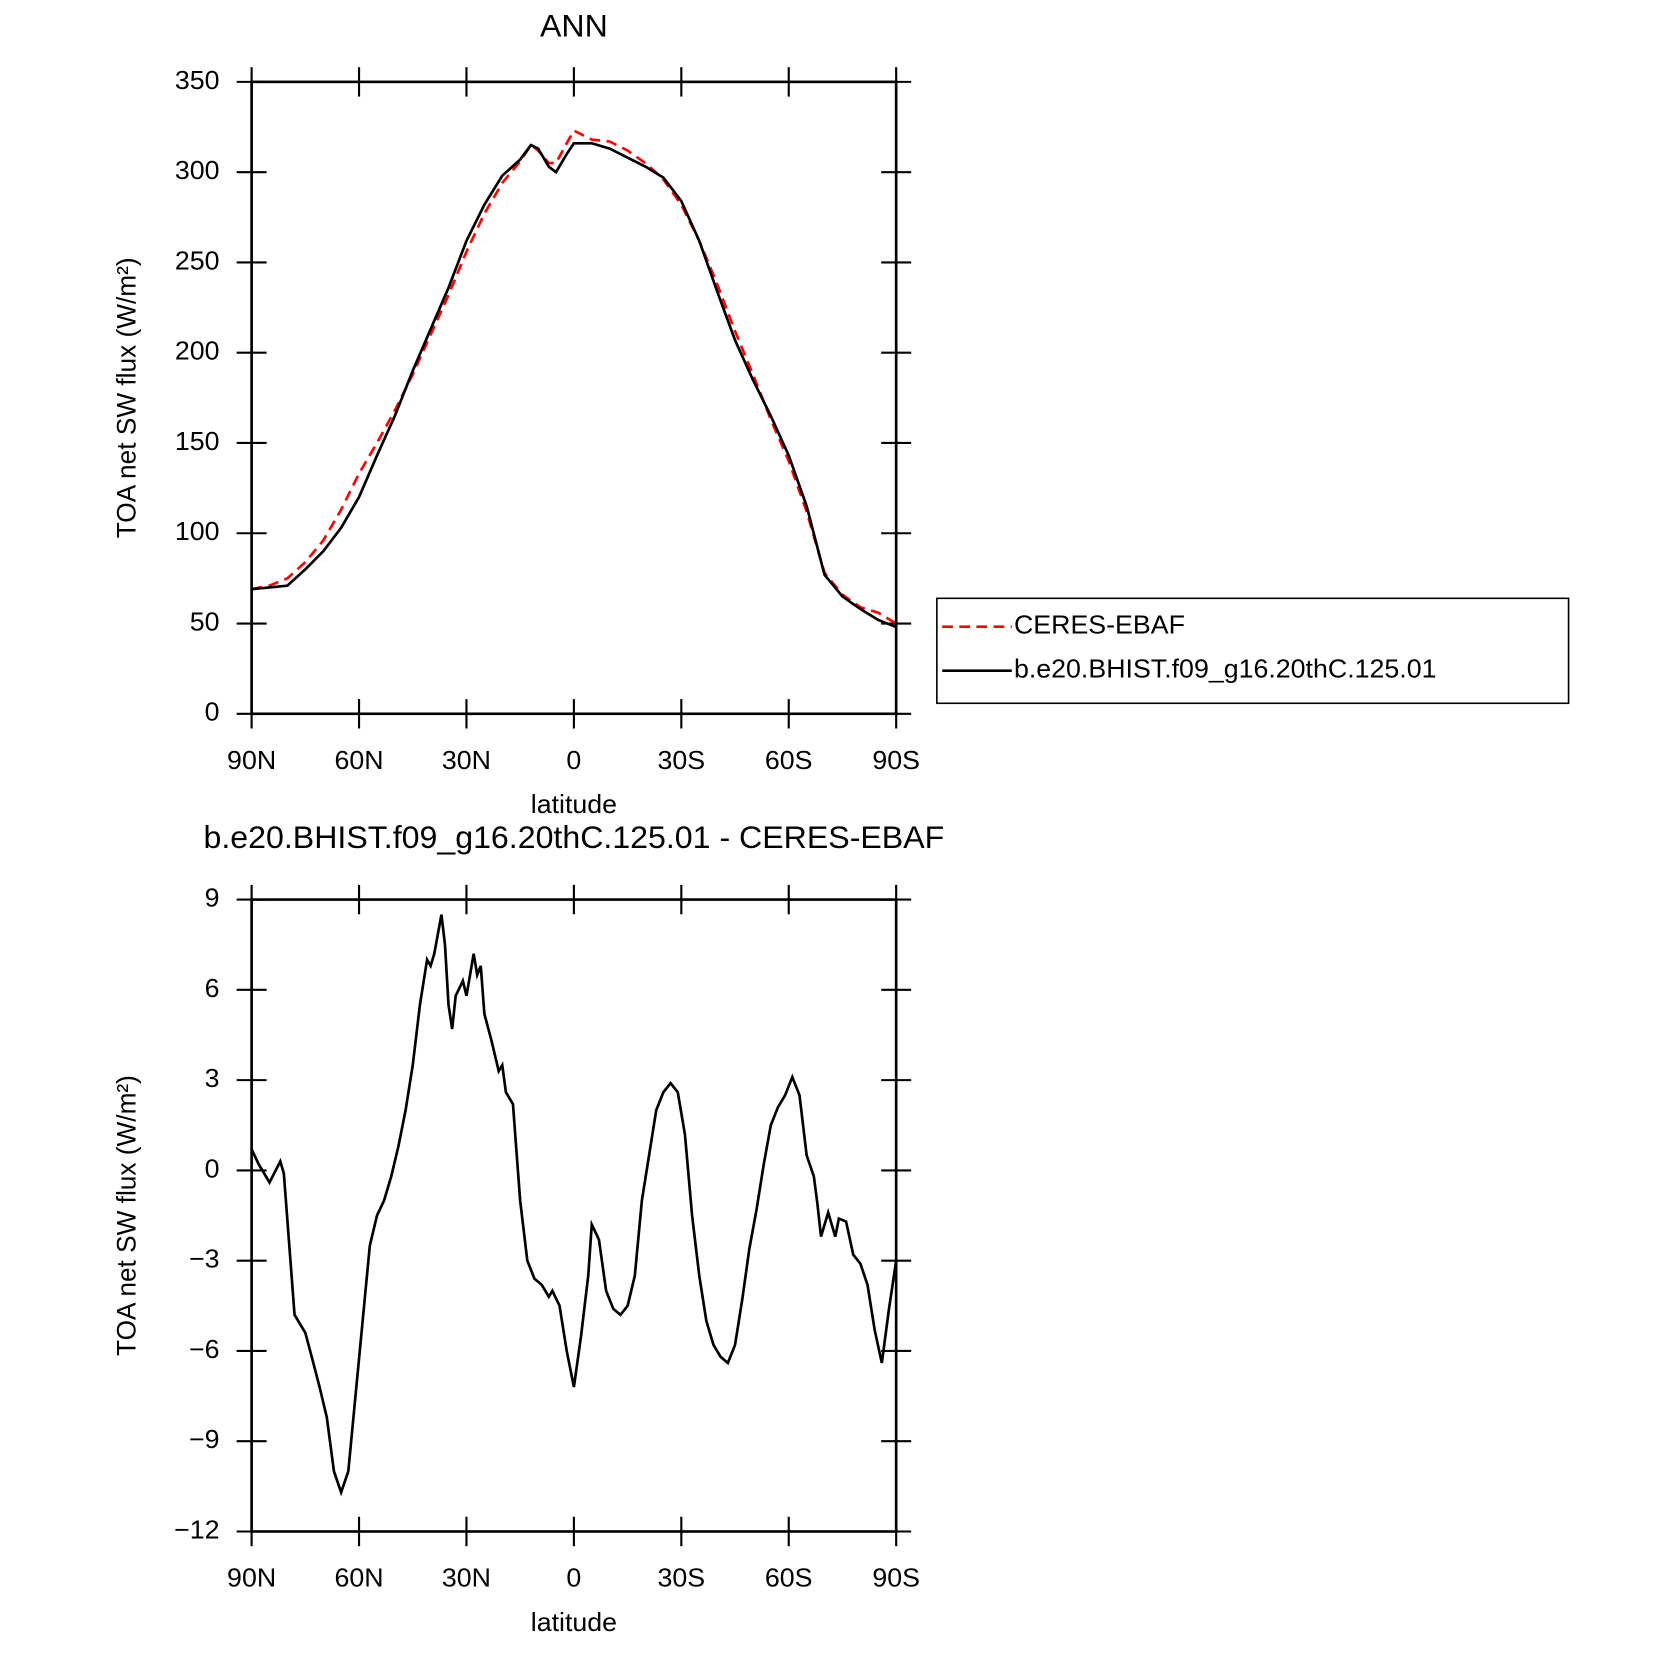 The width and height of the screenshot is (1666, 1669). I want to click on y-tick-label: −9, so click(204, 1439).